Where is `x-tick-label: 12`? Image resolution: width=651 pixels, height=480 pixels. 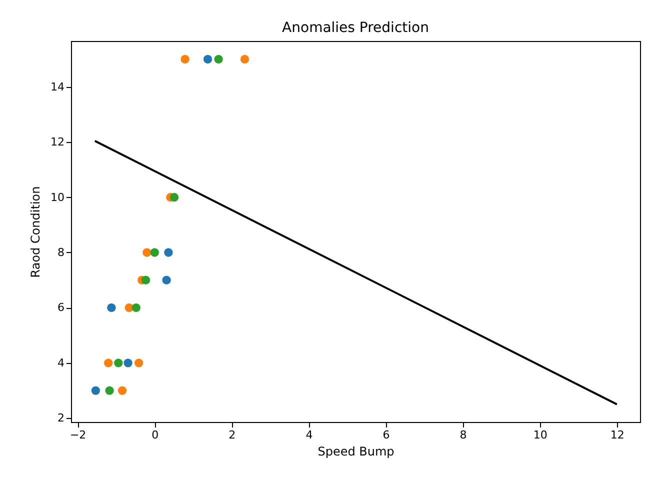
x-tick-label: 12 is located at coordinates (617, 435).